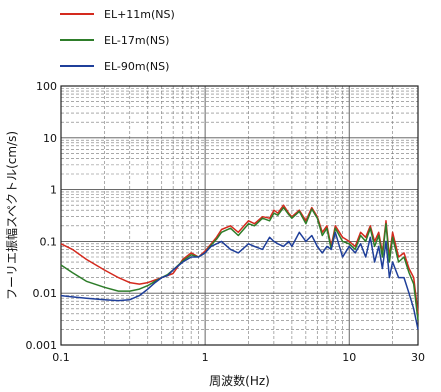 This screenshot has height=392, width=441. What do you see at coordinates (239, 380) in the screenshot?
I see `x-axis-title: 周波数(Hz)` at bounding box center [239, 380].